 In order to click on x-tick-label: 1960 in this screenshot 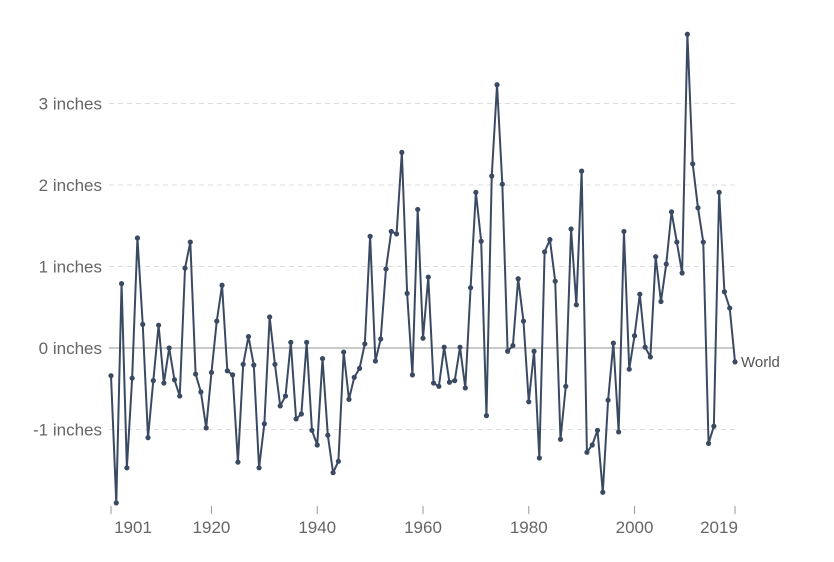, I will do `click(423, 527)`.